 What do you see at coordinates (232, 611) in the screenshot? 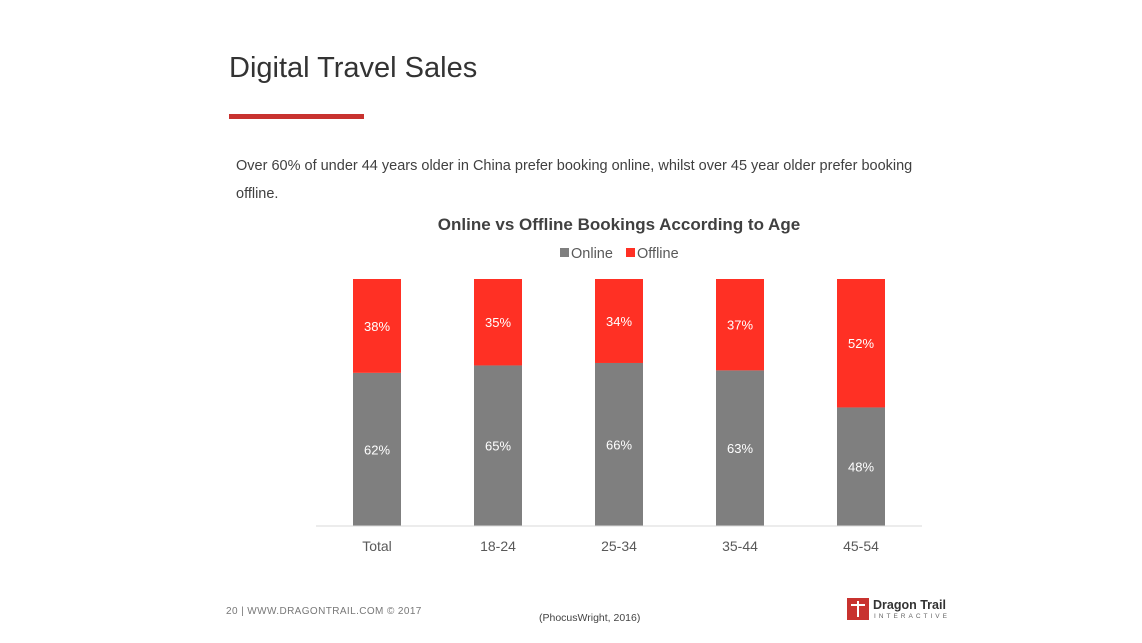
I see `page-number: 20` at bounding box center [232, 611].